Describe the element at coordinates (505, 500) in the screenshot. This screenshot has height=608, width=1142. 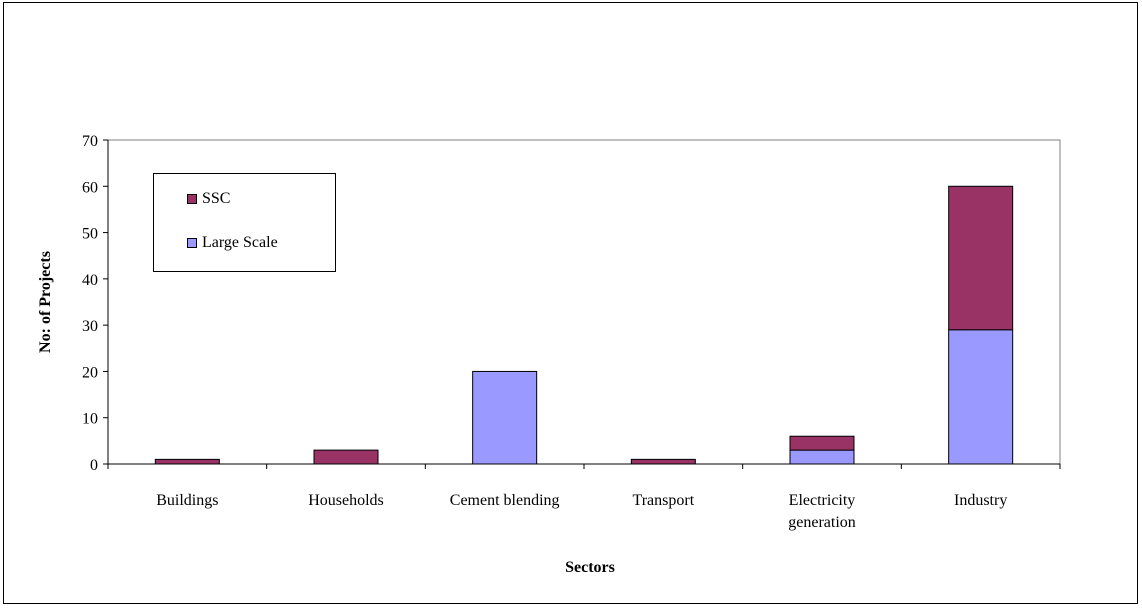
I see `x-tick-label: Cement blending` at that location.